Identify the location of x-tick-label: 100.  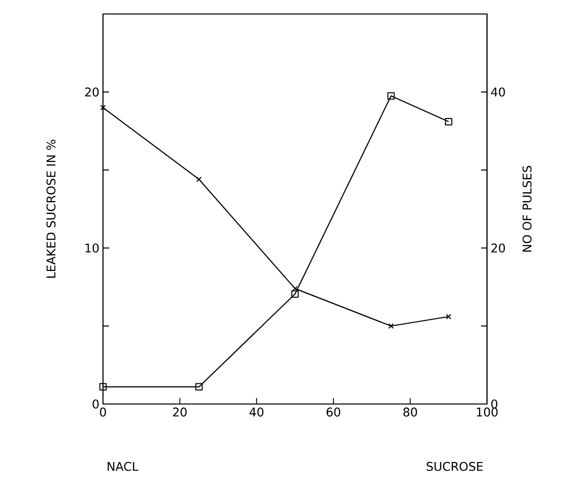
(487, 412).